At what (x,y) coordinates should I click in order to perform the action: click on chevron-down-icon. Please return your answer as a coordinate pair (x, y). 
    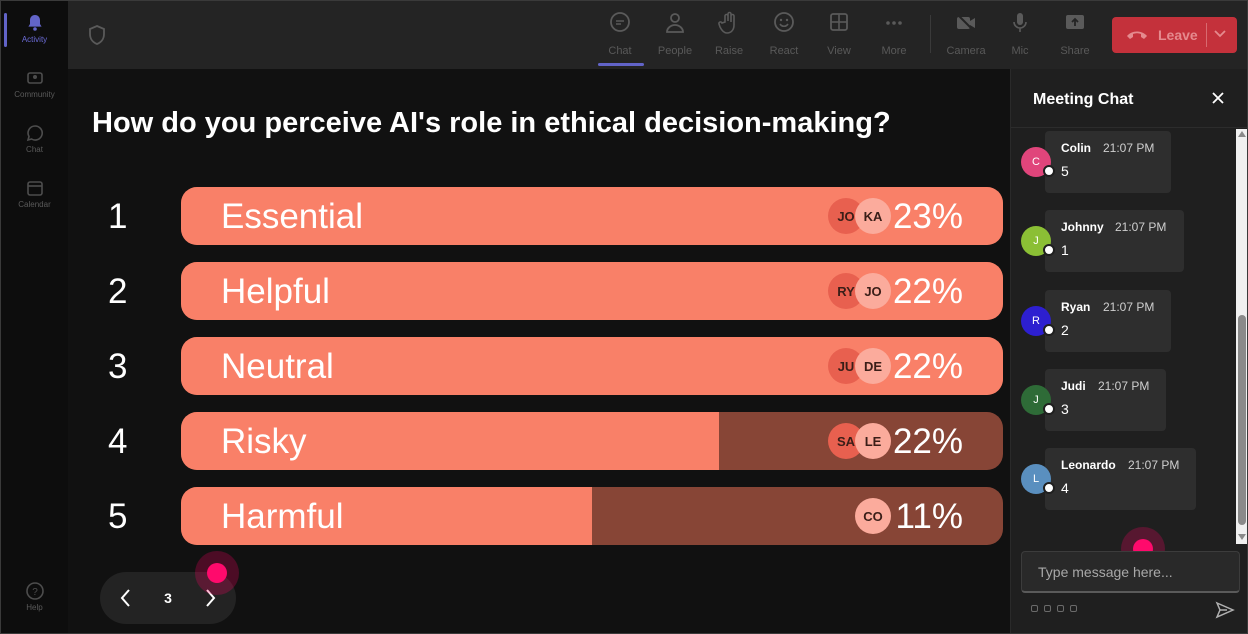
    Looking at the image, I should click on (1220, 34).